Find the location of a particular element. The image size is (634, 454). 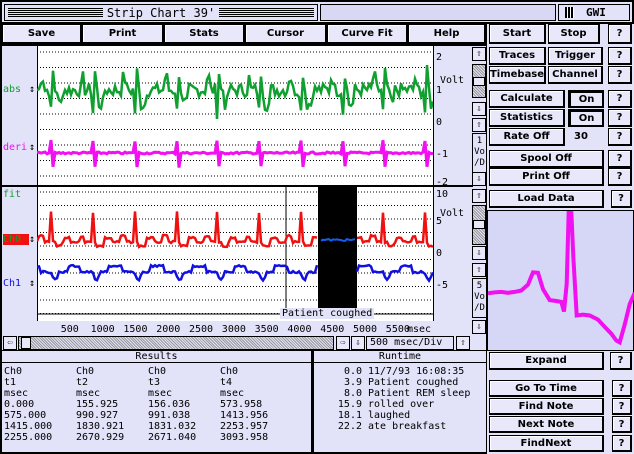

statistics-button: Statistics is located at coordinates (527, 118).